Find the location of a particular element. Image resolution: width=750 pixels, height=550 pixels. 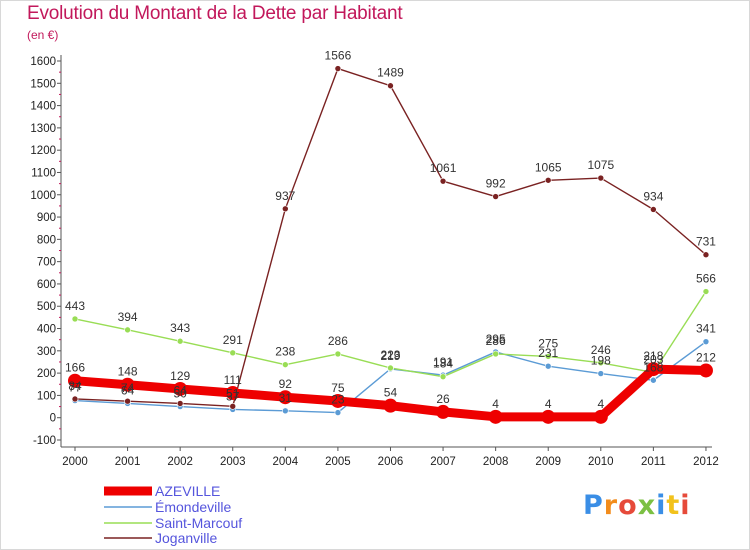

y-tick-label: 1400 is located at coordinates (43, 107).